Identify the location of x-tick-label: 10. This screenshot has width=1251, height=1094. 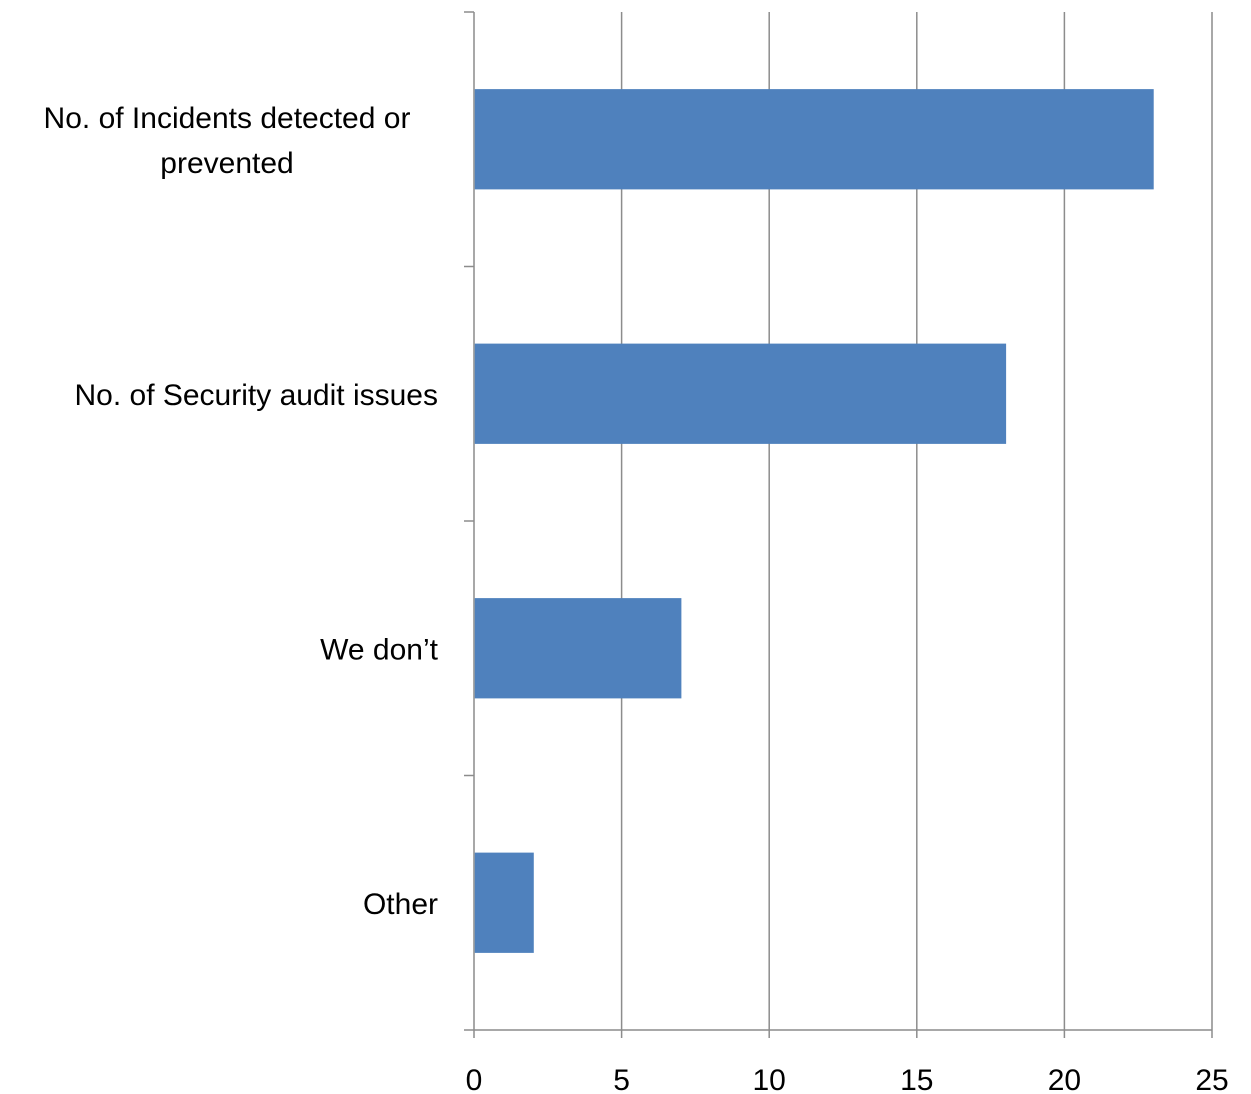
(769, 1079).